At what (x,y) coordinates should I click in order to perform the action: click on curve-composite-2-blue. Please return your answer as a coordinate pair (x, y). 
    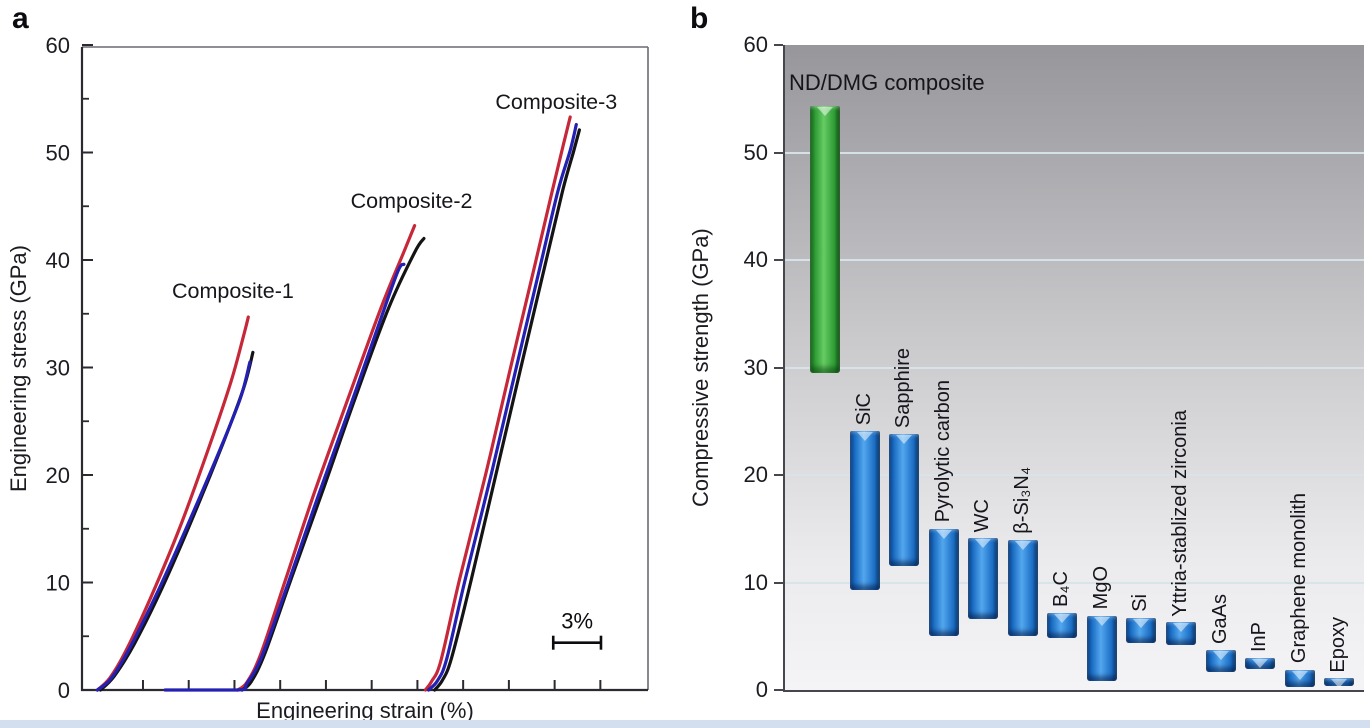
    Looking at the image, I should click on (284, 477).